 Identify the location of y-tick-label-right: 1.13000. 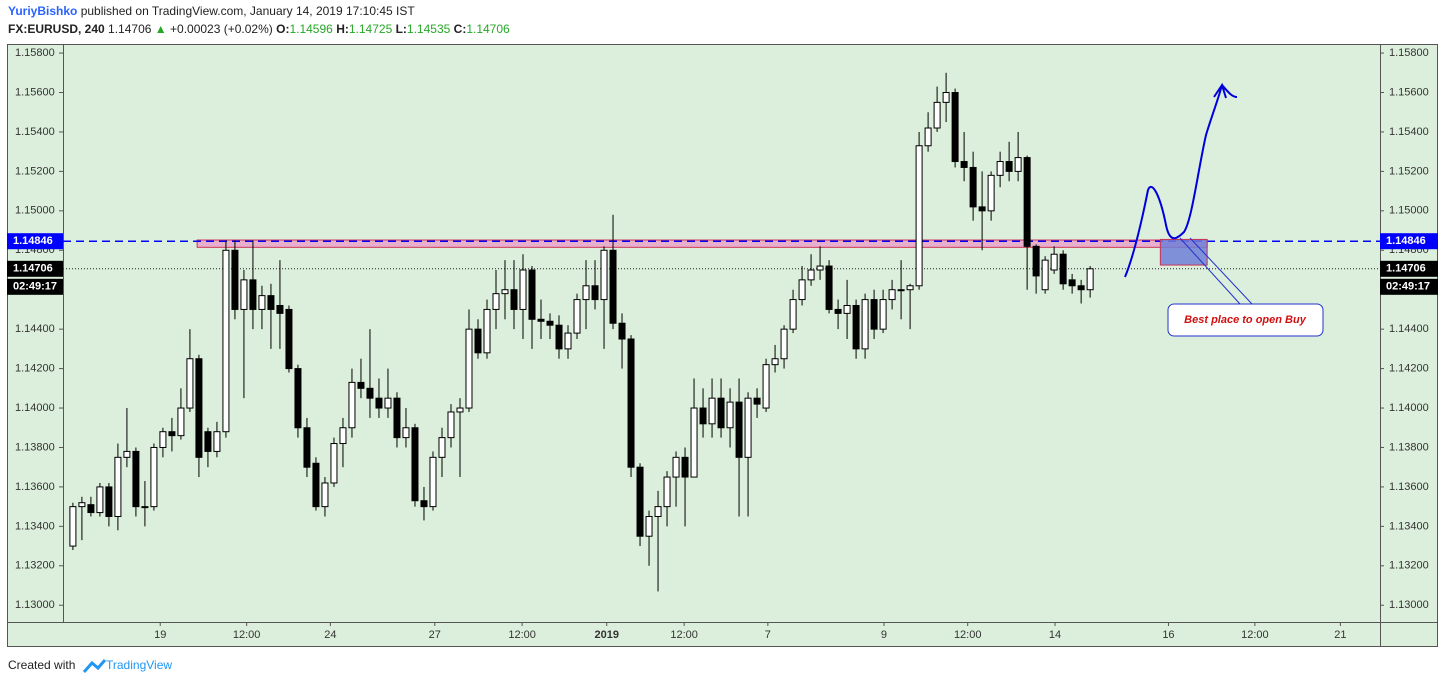
(1409, 605).